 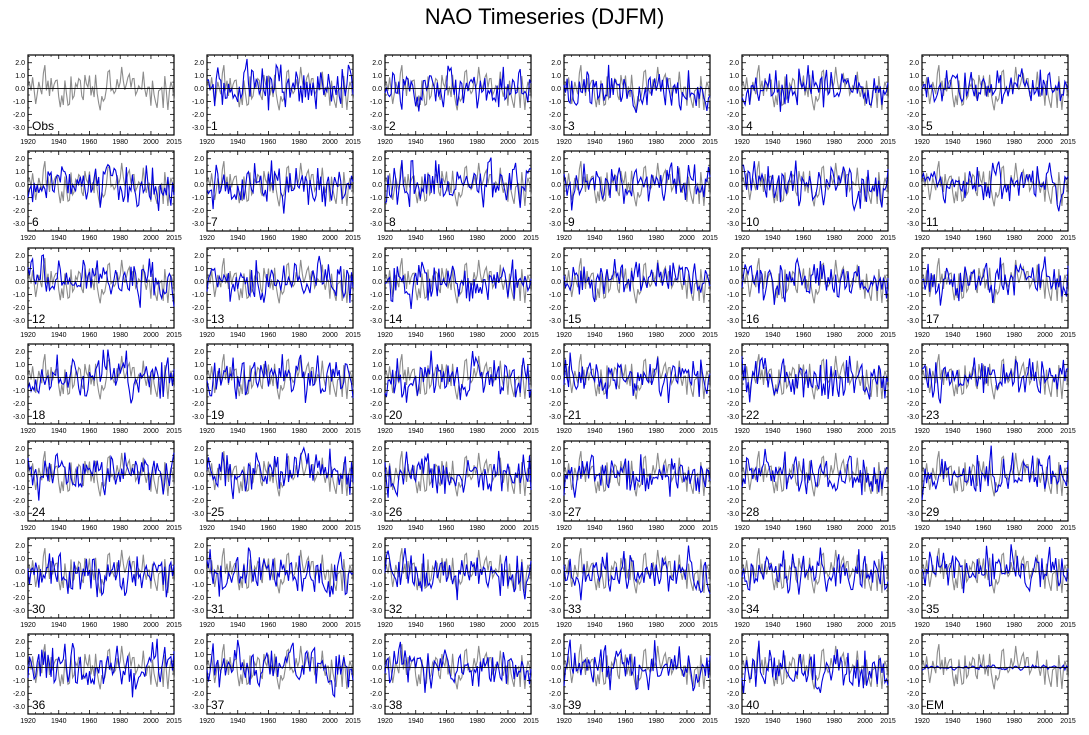 I want to click on panel-label: 33, so click(x=575, y=609).